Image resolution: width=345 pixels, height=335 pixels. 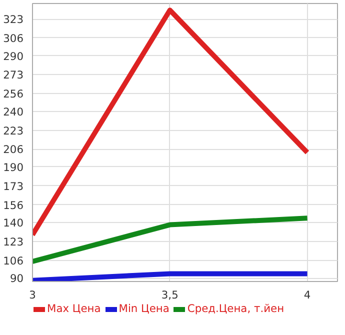 I want to click on y-tick-label: 256, so click(x=13, y=94).